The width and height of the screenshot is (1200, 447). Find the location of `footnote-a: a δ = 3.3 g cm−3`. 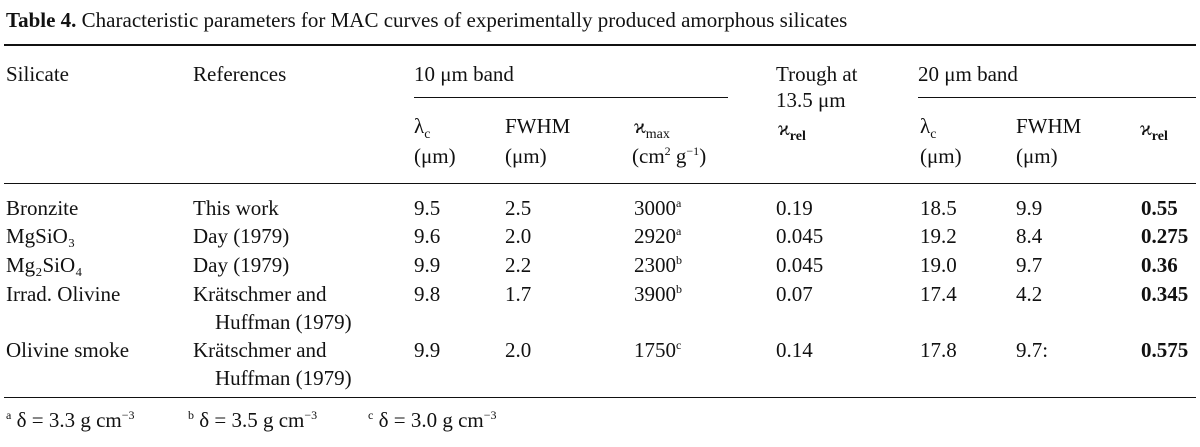

footnote-a: a δ = 3.3 g cm−3 is located at coordinates (70, 420).